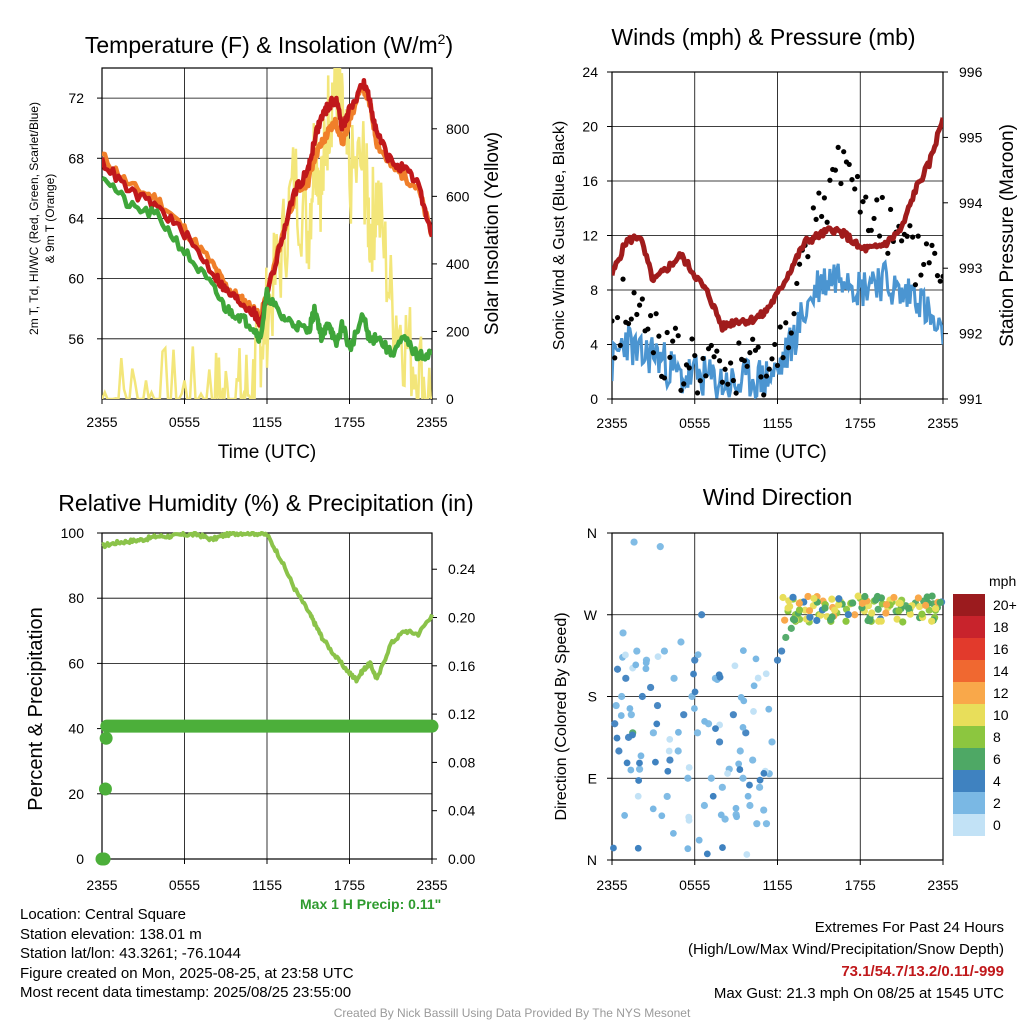 Image resolution: width=1024 pixels, height=1024 pixels. What do you see at coordinates (458, 129) in the screenshot?
I see `y2-tick-label: 800` at bounding box center [458, 129].